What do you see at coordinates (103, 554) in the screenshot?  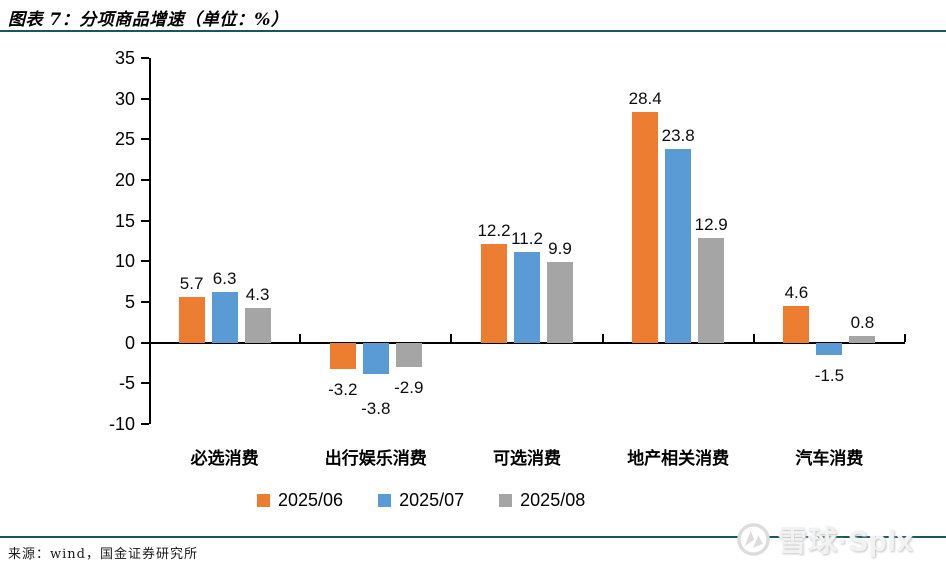 I see `source-note: 来源：wind，国金证券研究所` at bounding box center [103, 554].